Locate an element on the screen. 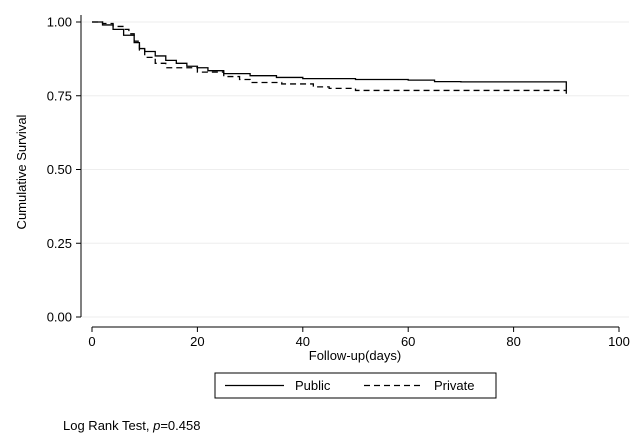 This screenshot has width=644, height=446. series-line-private is located at coordinates (329, 59).